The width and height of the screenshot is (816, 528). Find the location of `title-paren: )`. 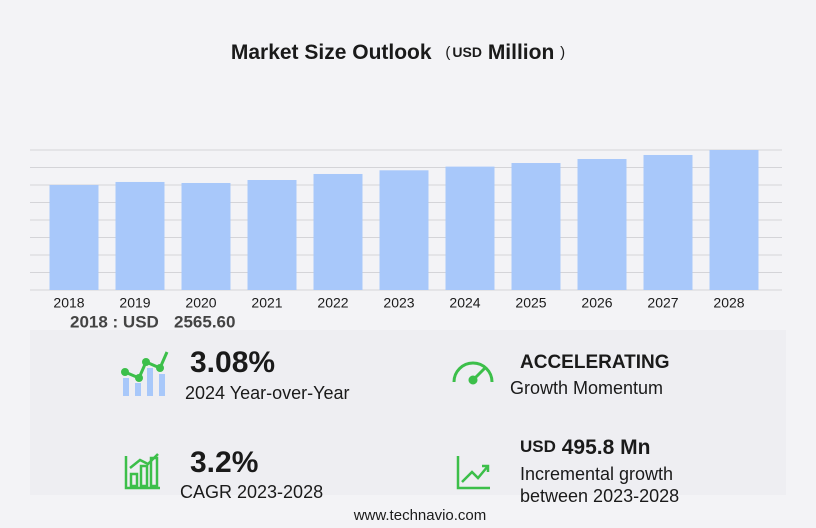

title-paren: ) is located at coordinates (562, 52).